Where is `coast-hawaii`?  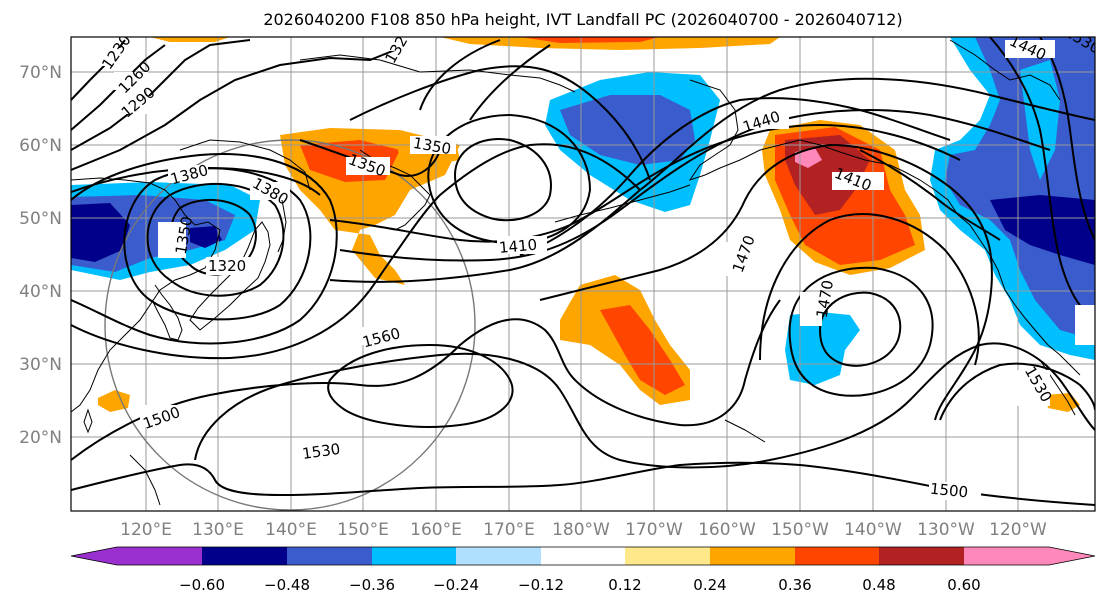
coast-hawaii is located at coordinates (745, 431).